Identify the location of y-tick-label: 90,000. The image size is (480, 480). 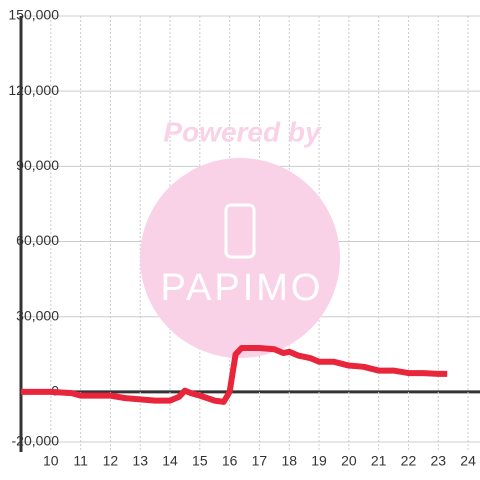
(37, 165).